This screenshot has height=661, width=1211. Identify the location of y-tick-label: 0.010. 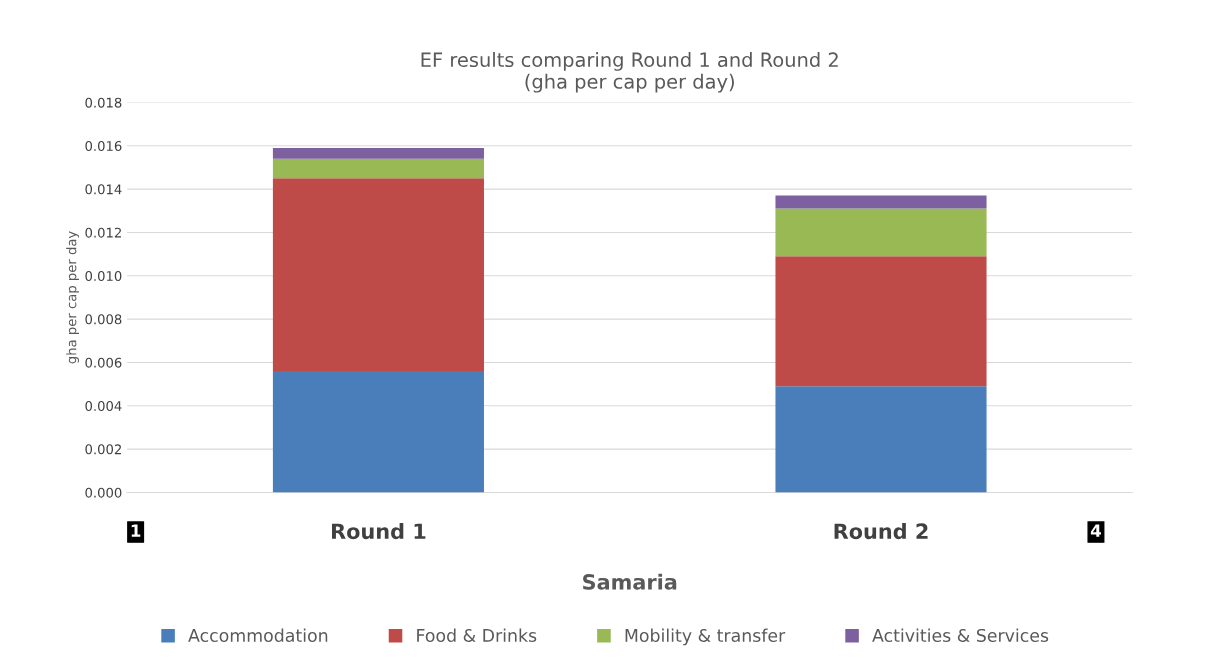
(103, 276).